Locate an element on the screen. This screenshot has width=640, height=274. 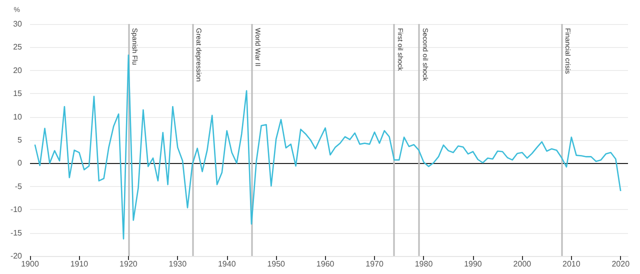
y-tick-label: -15 is located at coordinates (16, 233).